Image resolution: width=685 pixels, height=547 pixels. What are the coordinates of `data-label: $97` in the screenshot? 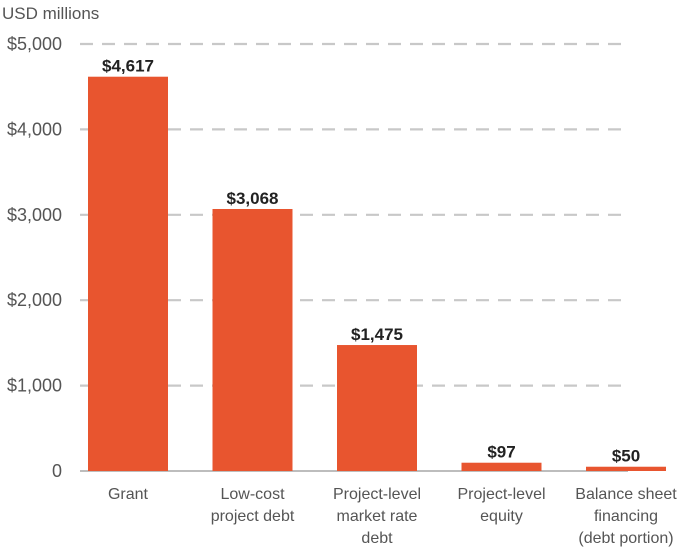 It's located at (501, 452).